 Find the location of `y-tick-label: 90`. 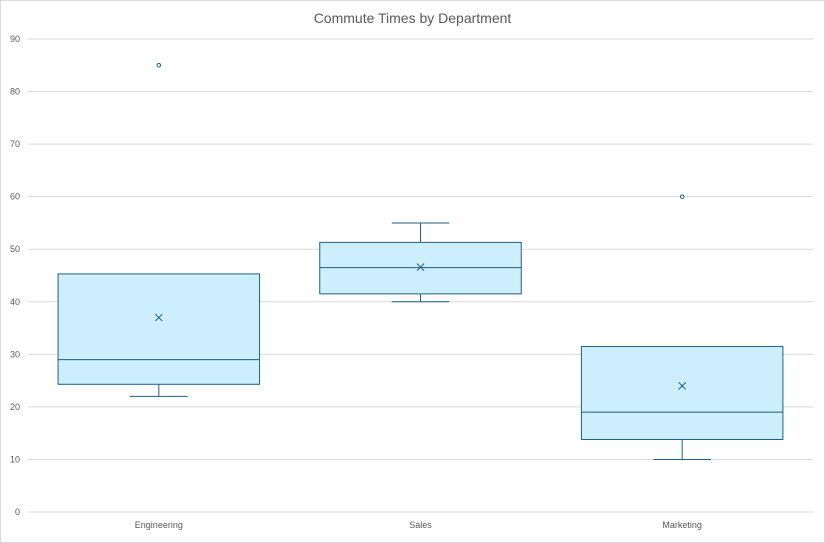

y-tick-label: 90 is located at coordinates (15, 39).